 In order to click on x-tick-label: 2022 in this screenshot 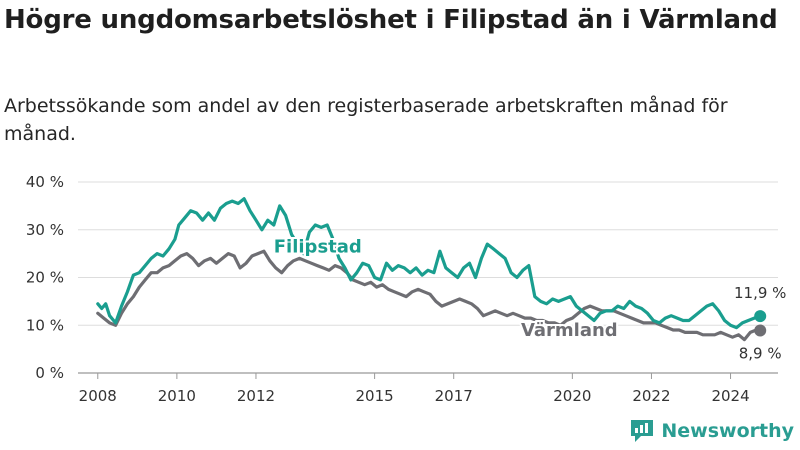, I will do `click(651, 396)`.